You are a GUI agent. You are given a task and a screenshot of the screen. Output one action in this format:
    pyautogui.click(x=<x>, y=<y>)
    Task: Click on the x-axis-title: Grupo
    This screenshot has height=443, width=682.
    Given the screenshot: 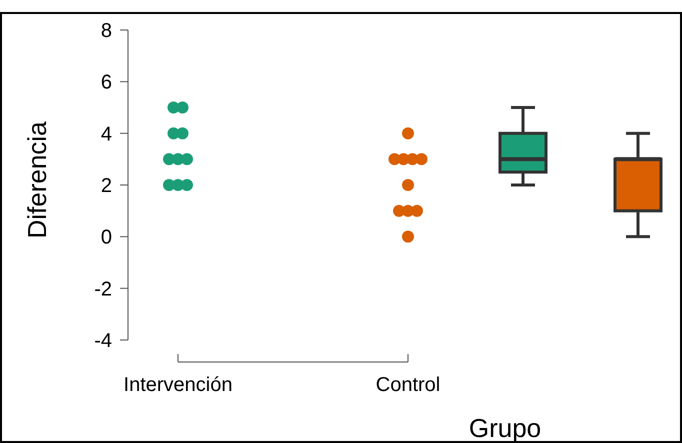 What is the action you would take?
    pyautogui.click(x=505, y=428)
    